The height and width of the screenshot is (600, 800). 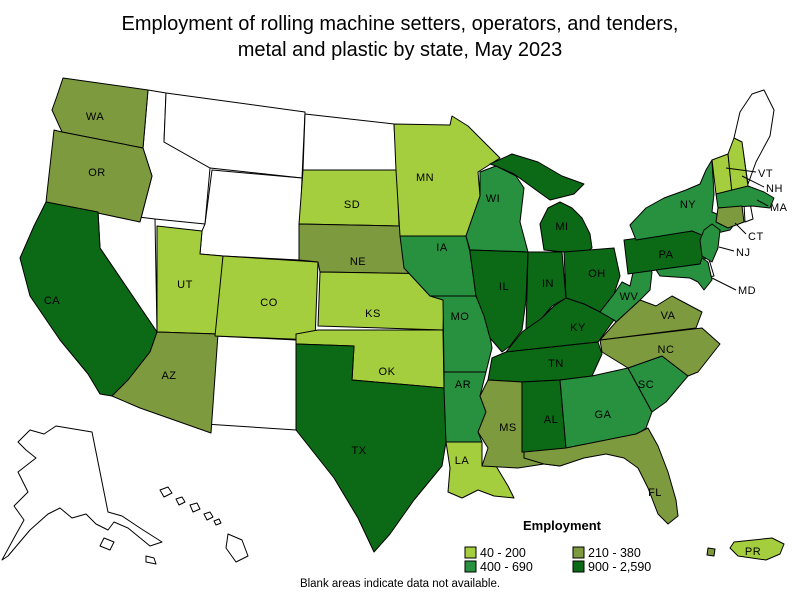 What do you see at coordinates (726, 249) in the screenshot?
I see `leader-line-nj` at bounding box center [726, 249].